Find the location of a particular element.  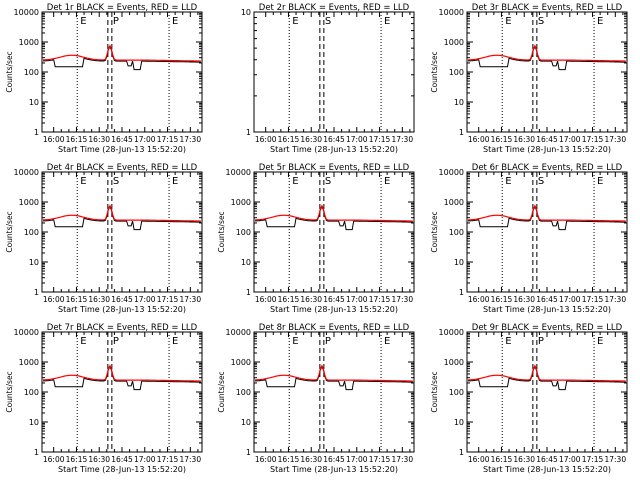

panel-title: Det 2r BLACK = Events, RED = LLD is located at coordinates (334, 8).